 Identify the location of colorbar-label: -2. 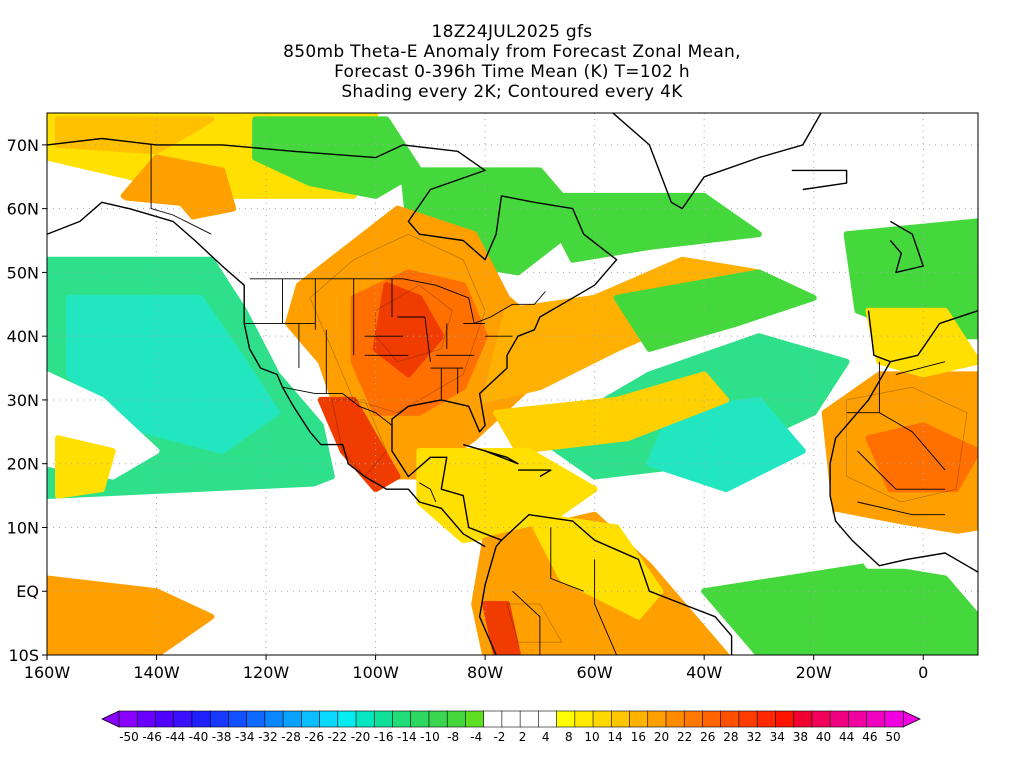
(499, 737).